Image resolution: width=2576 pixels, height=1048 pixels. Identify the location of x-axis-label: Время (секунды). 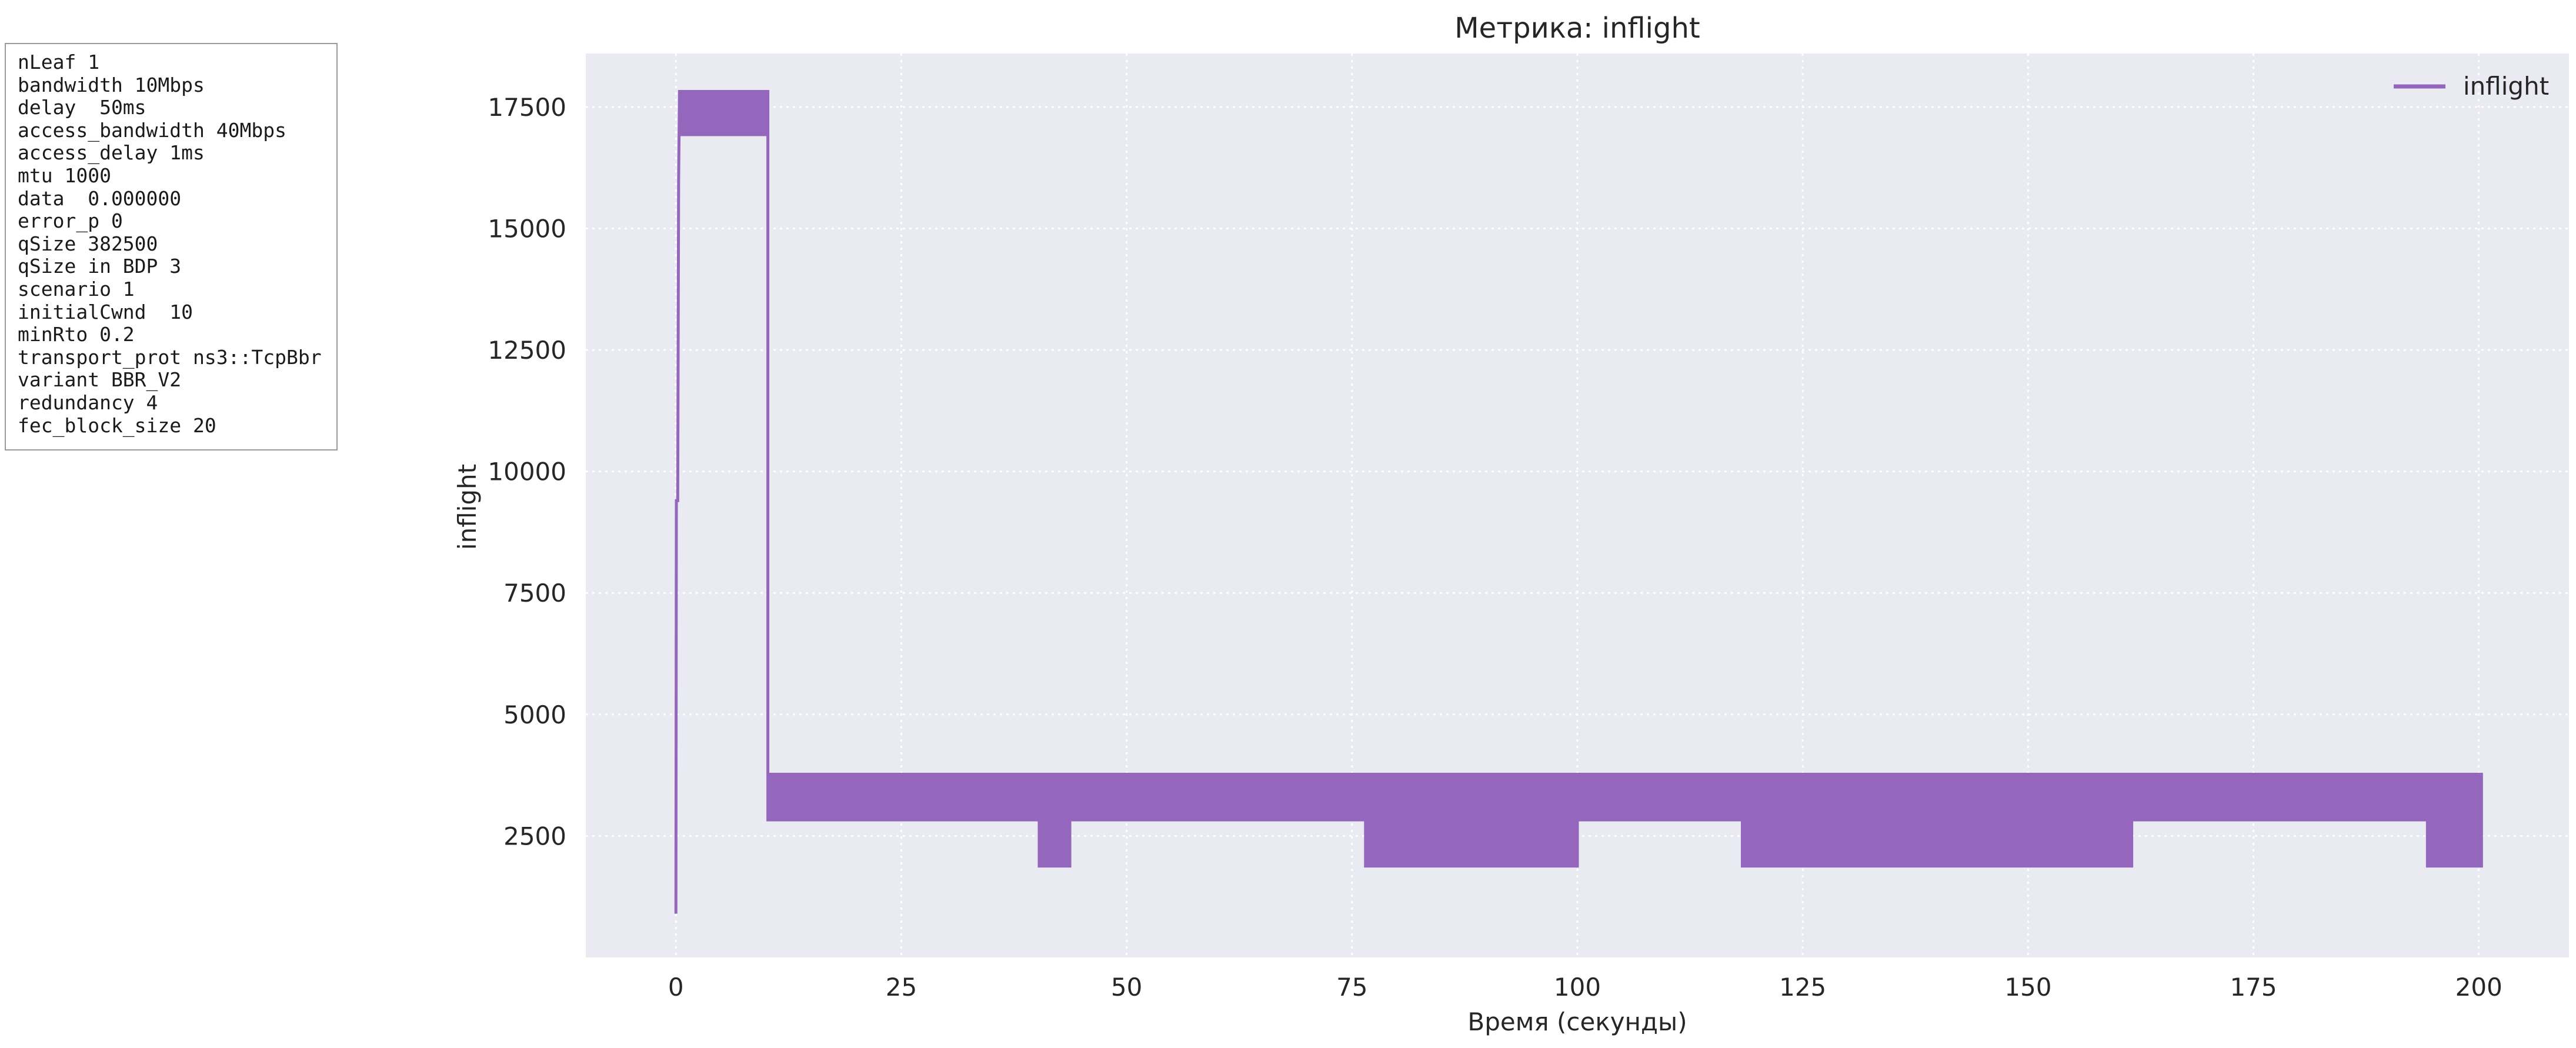
(1577, 1021).